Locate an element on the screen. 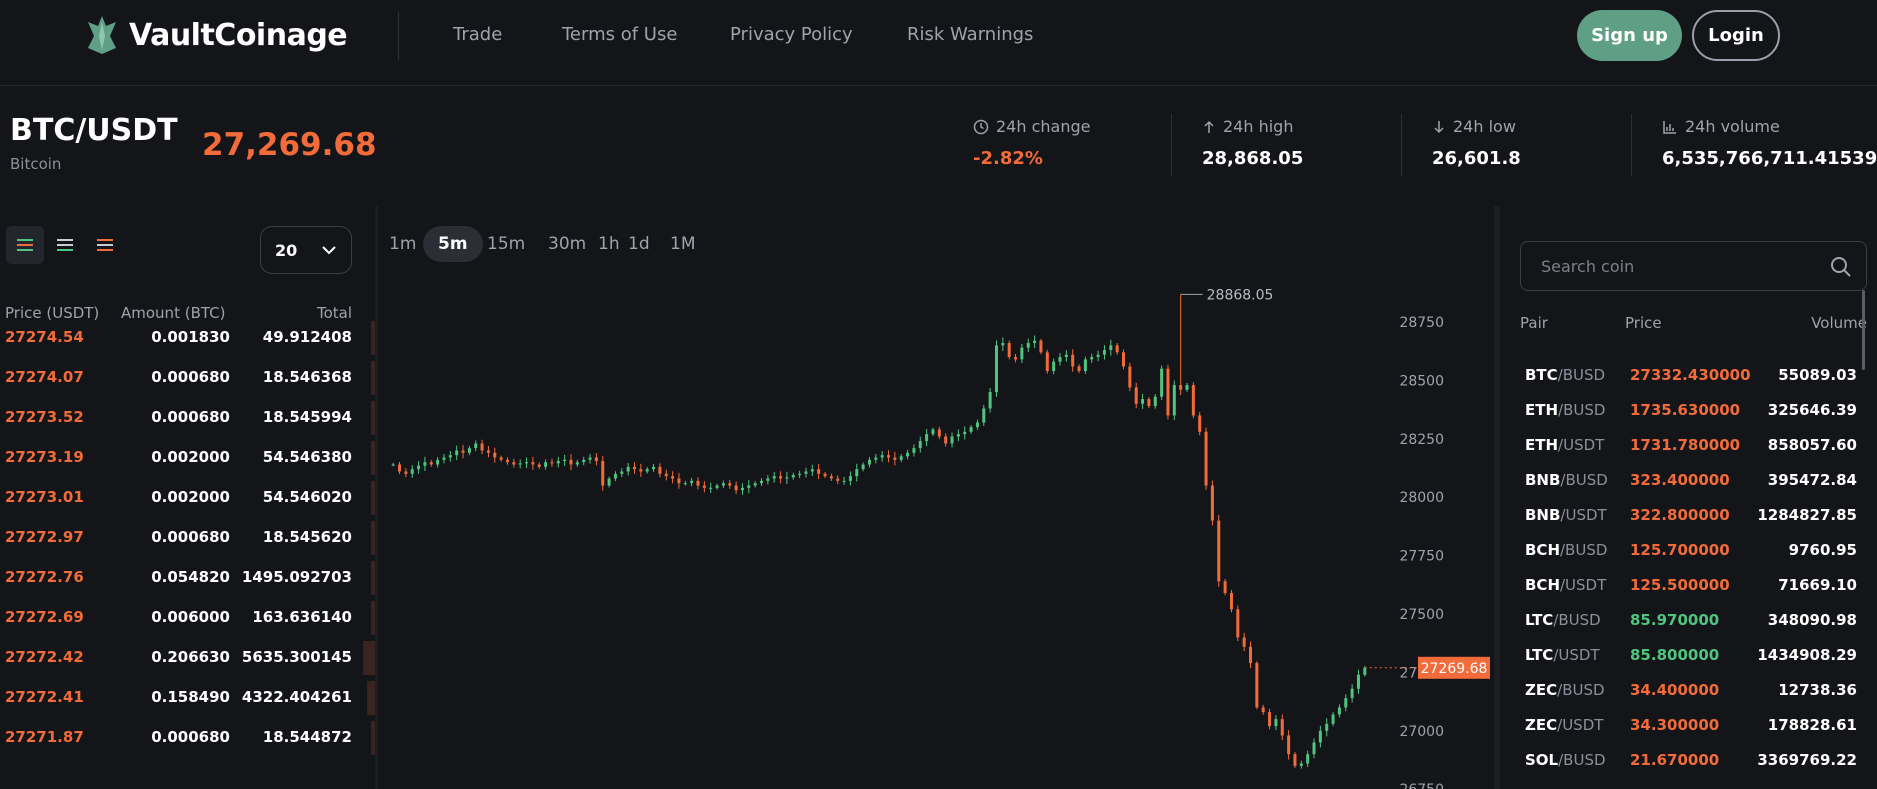 The image size is (1877, 789). market-price: 1735.630000 is located at coordinates (1685, 410).